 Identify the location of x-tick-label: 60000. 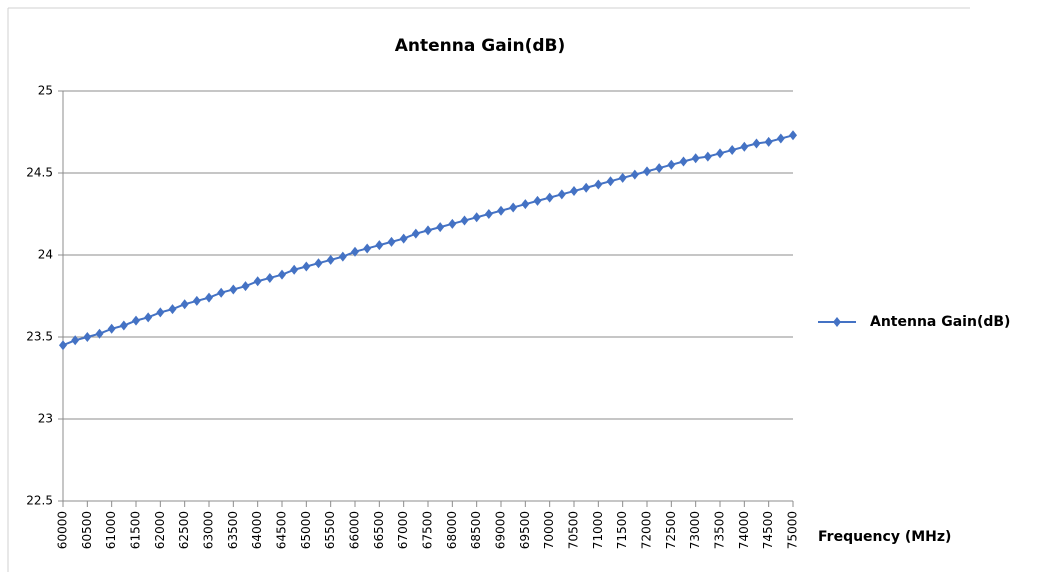
(63, 530).